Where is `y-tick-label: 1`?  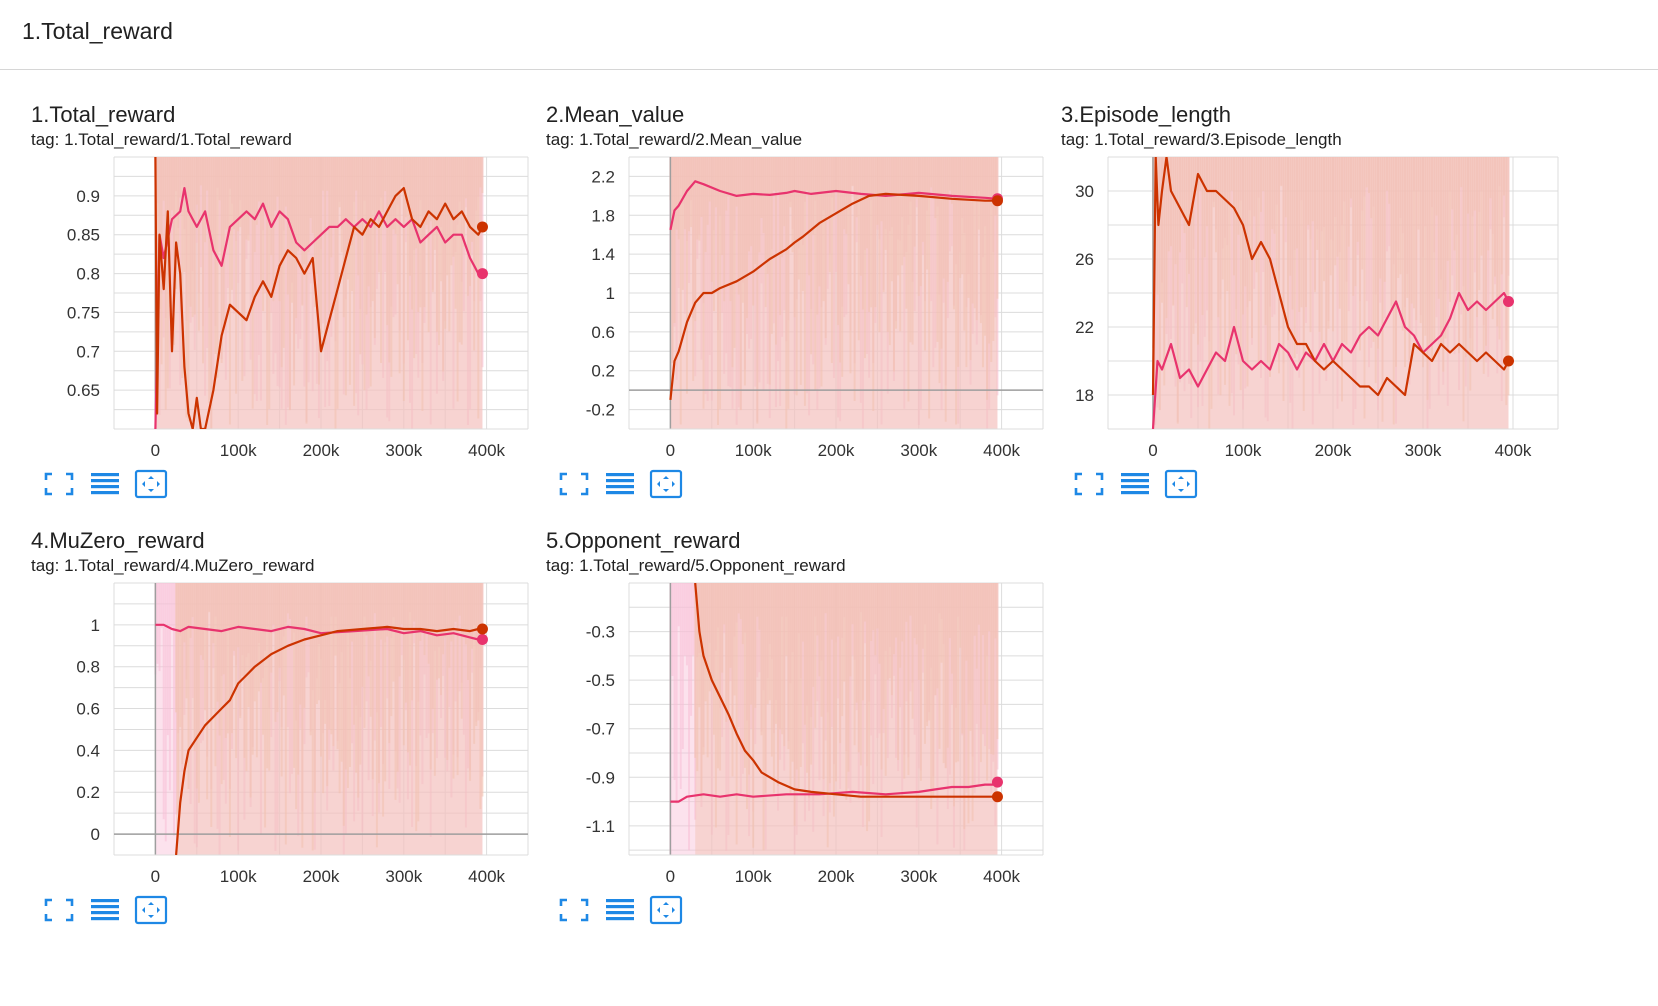 y-tick-label: 1 is located at coordinates (95, 625).